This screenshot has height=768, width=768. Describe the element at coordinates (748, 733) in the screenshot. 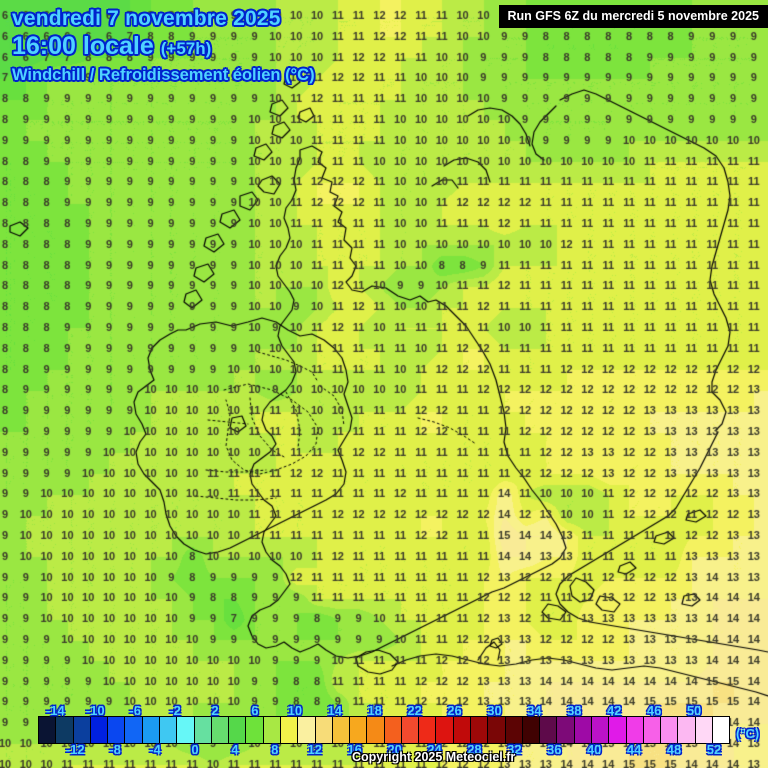

I see `legend-unit-label: (°C)` at that location.